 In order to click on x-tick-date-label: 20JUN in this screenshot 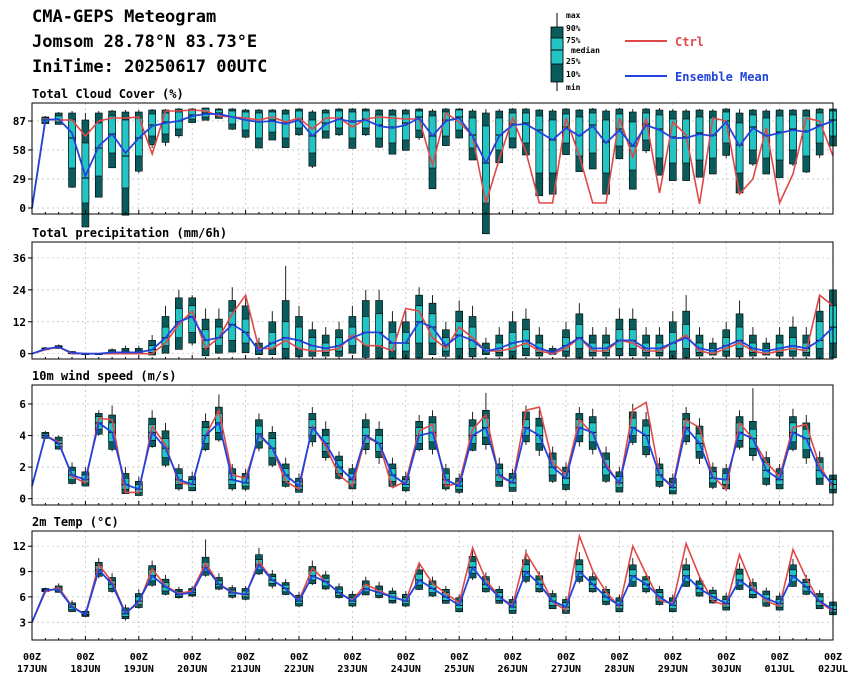, I will do `click(192, 669)`.